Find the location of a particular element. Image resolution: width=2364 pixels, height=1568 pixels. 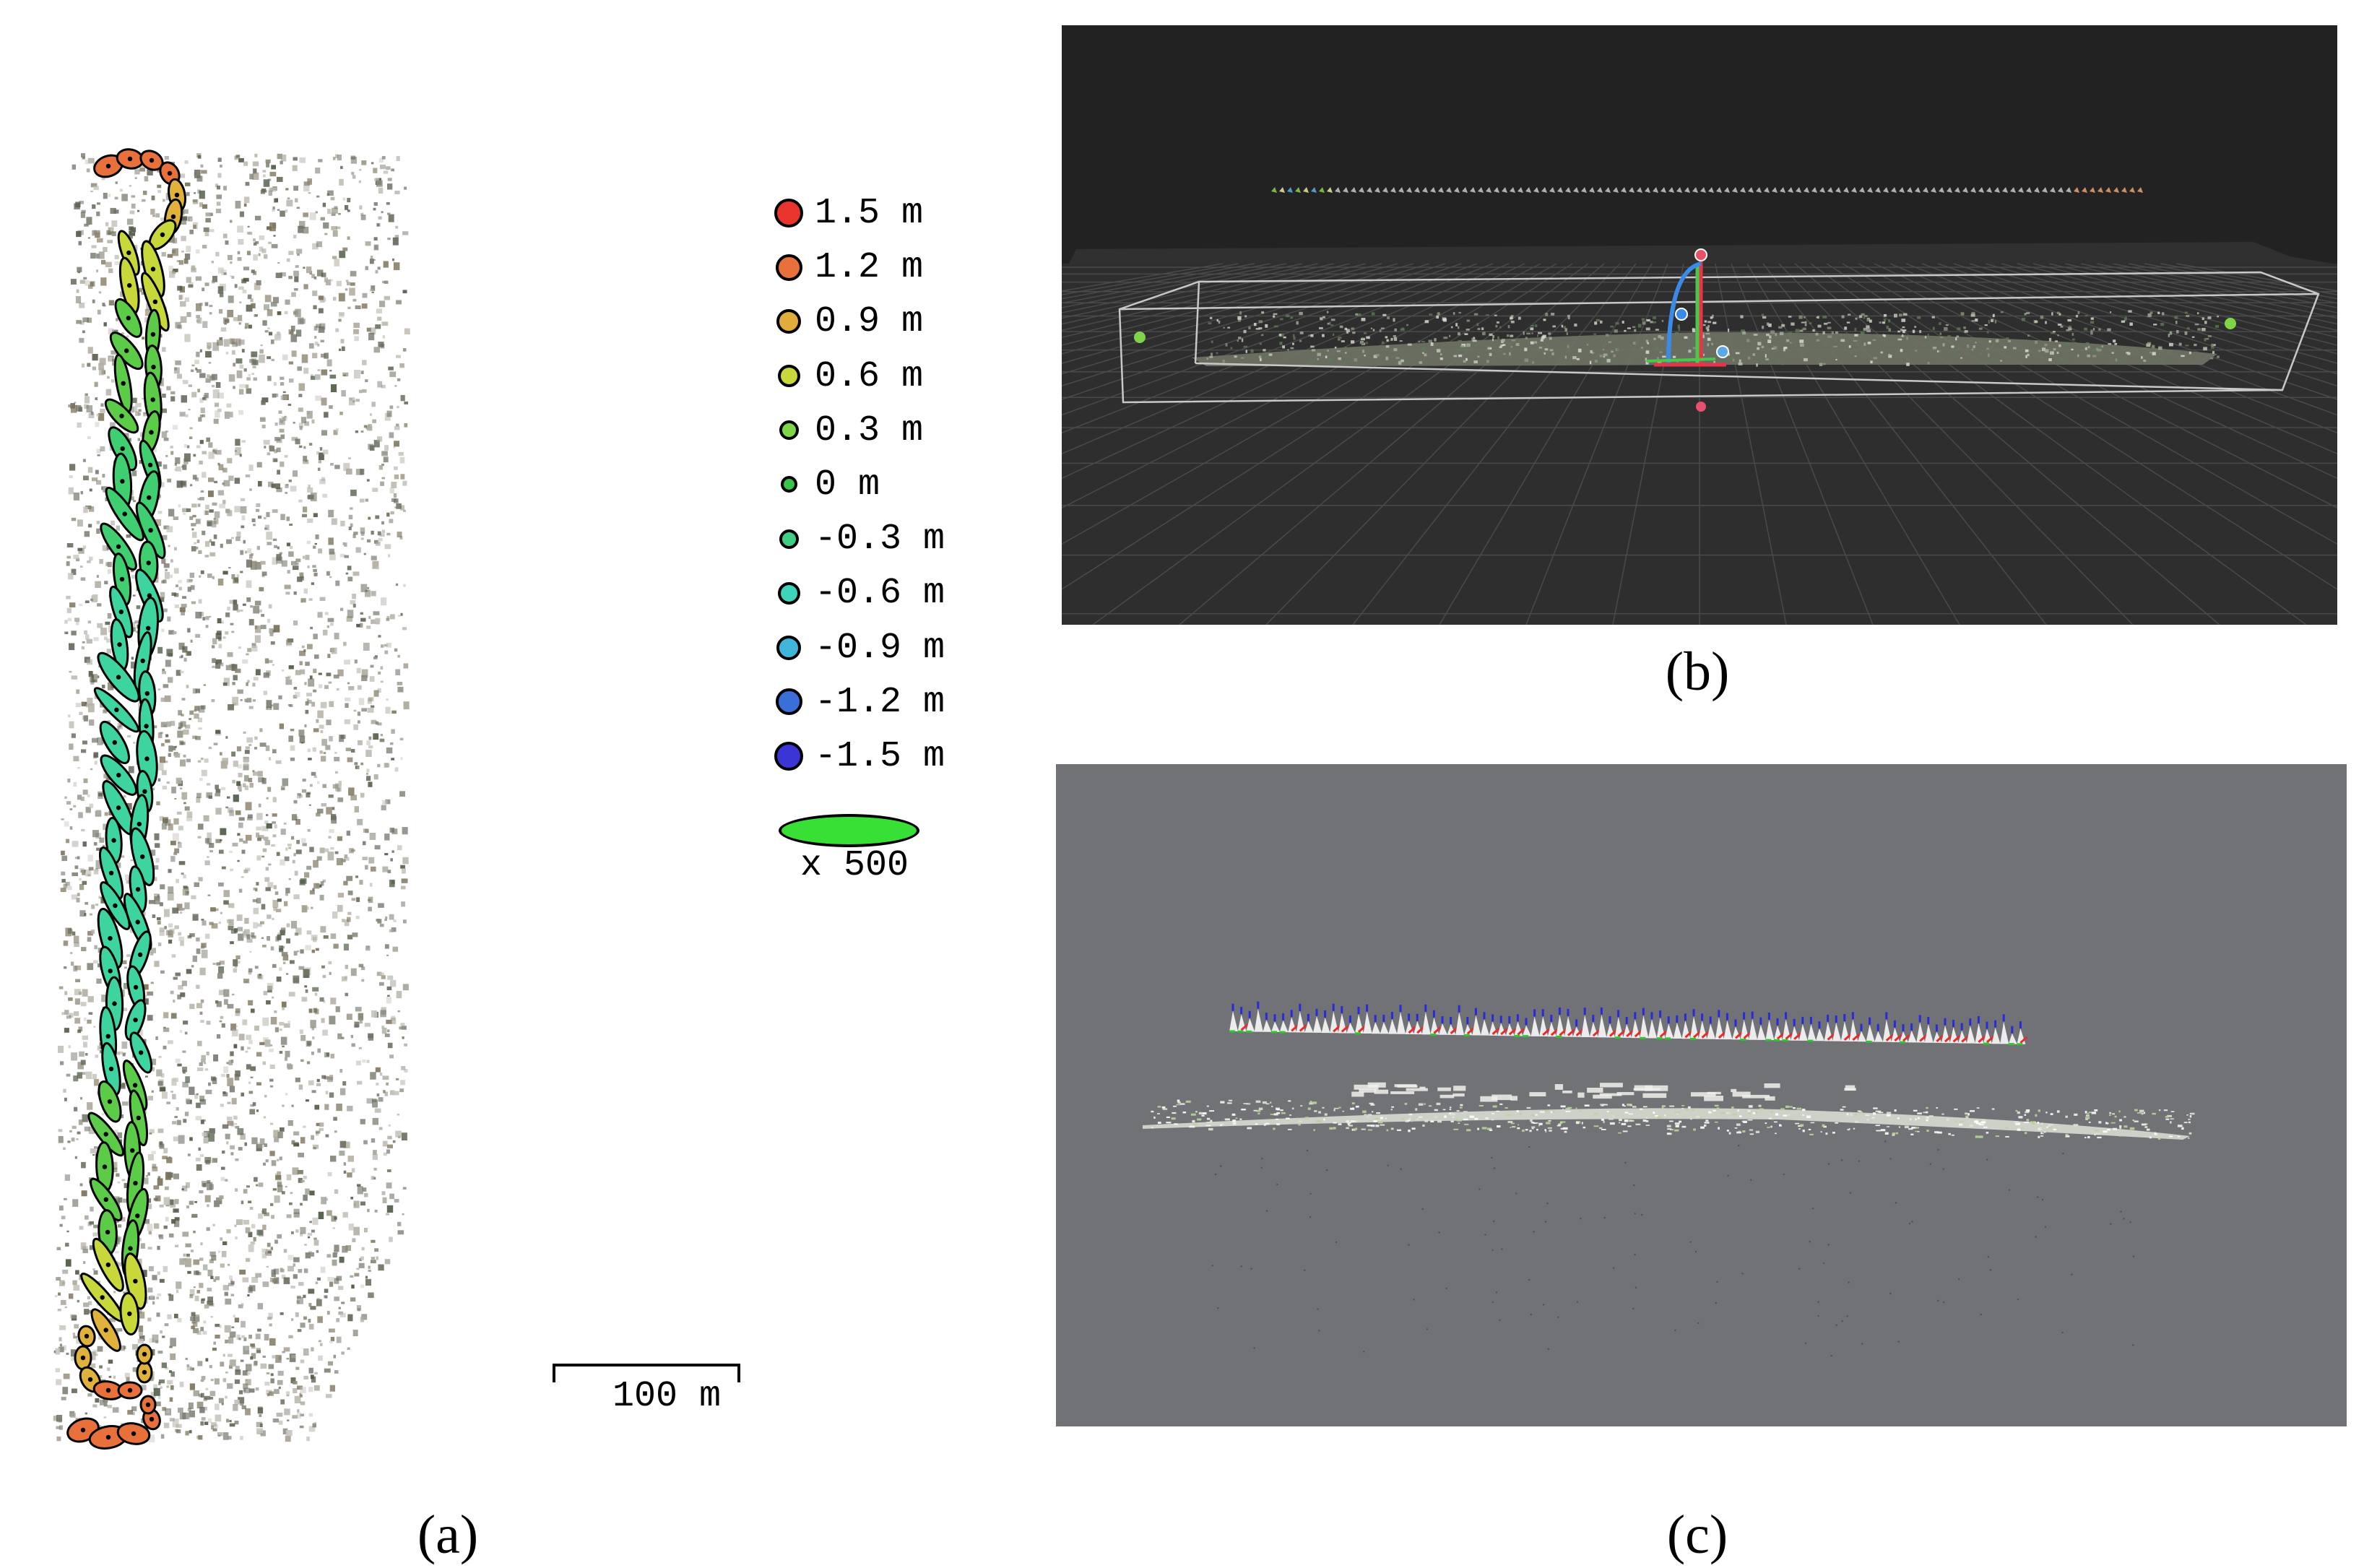

legend-item: -1.5 m is located at coordinates (867, 756).